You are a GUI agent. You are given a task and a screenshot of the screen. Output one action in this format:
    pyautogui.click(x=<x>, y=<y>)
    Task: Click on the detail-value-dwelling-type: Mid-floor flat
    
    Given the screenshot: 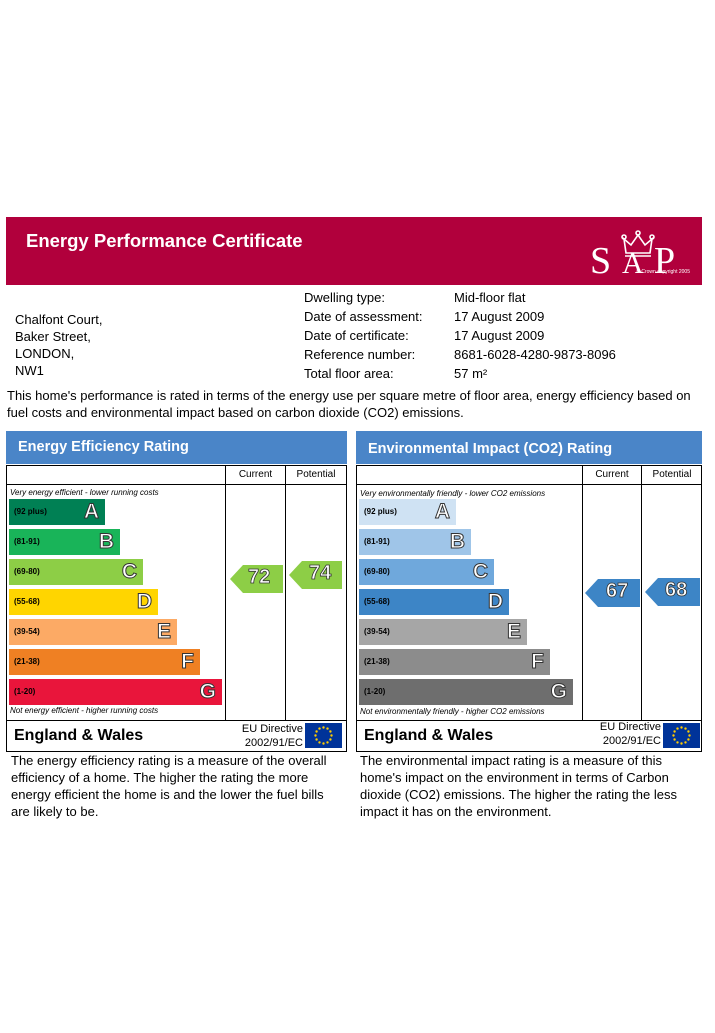 What is the action you would take?
    pyautogui.click(x=490, y=297)
    